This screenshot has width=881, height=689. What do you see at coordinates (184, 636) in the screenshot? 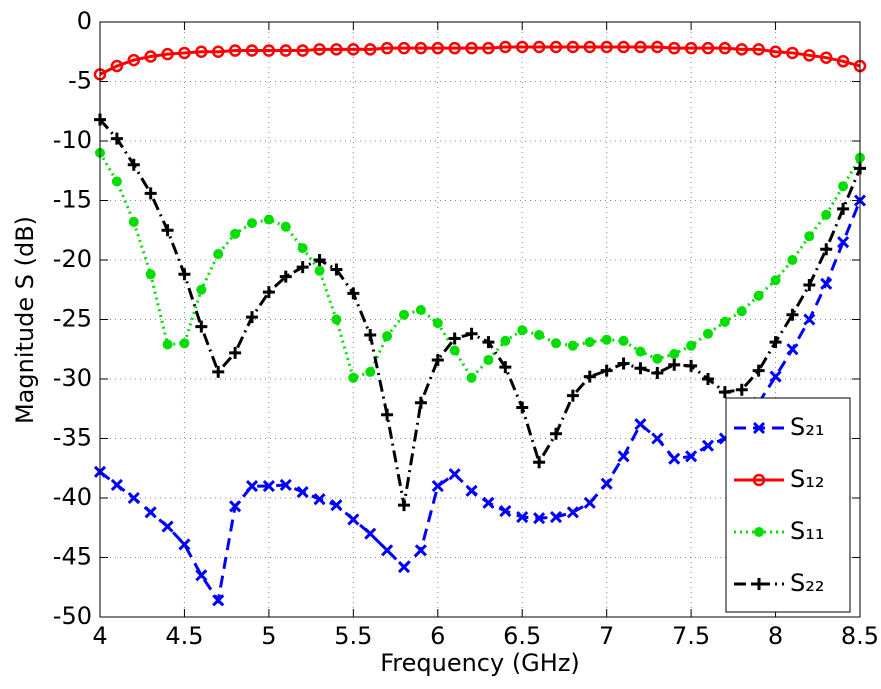
I see `x-tick-label: 4.5` at bounding box center [184, 636].